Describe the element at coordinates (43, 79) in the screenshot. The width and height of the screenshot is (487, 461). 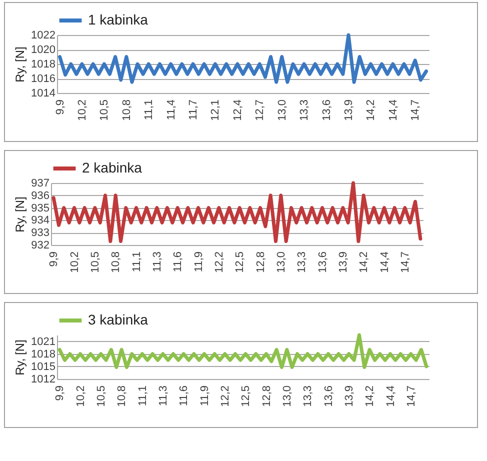
I see `y-tick-label: 1016` at that location.